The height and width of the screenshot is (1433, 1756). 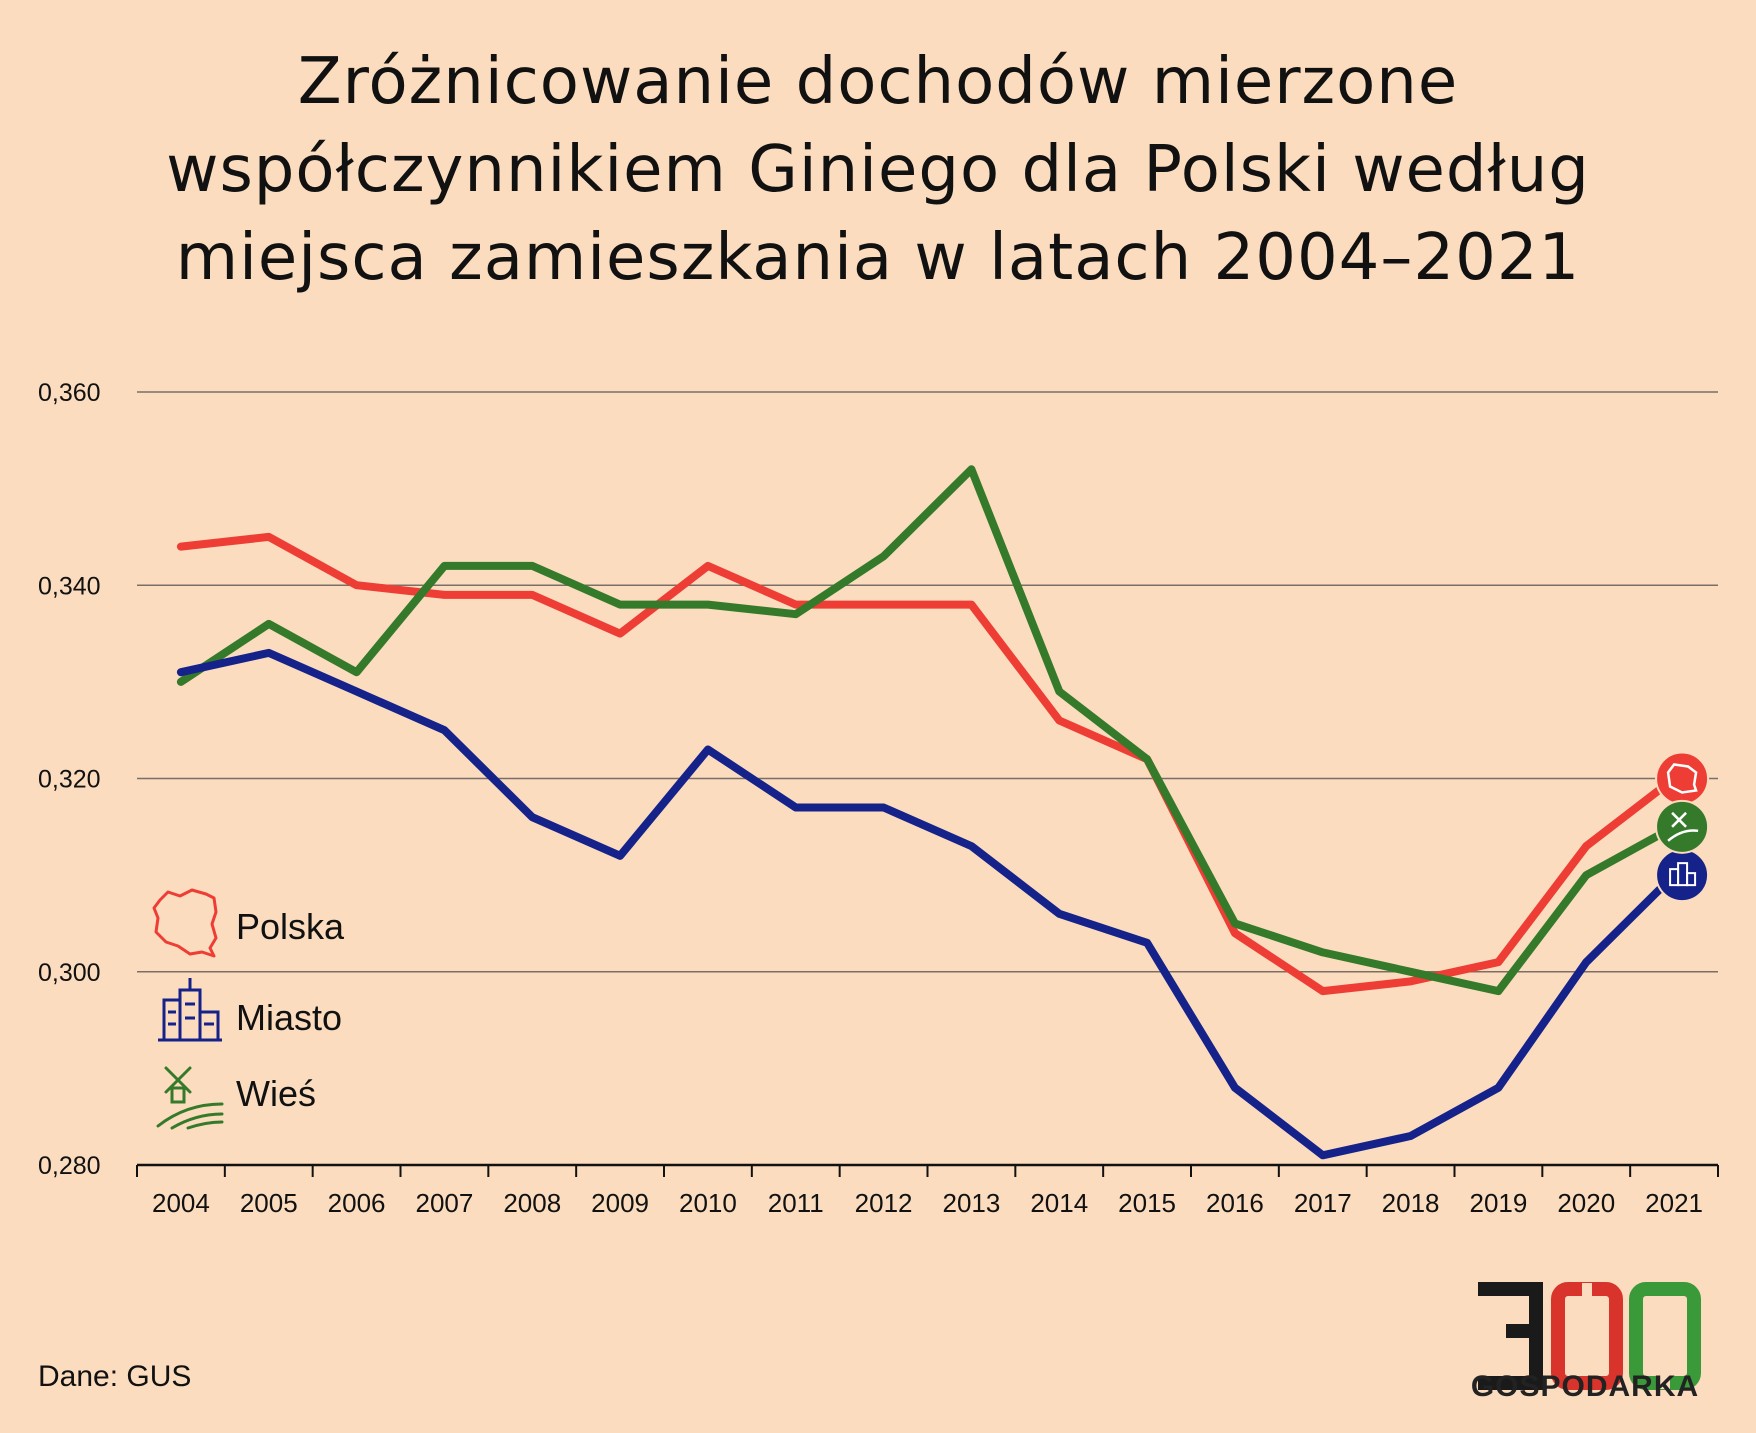 What do you see at coordinates (1498, 1203) in the screenshot?
I see `x-tick-label: 2019` at bounding box center [1498, 1203].